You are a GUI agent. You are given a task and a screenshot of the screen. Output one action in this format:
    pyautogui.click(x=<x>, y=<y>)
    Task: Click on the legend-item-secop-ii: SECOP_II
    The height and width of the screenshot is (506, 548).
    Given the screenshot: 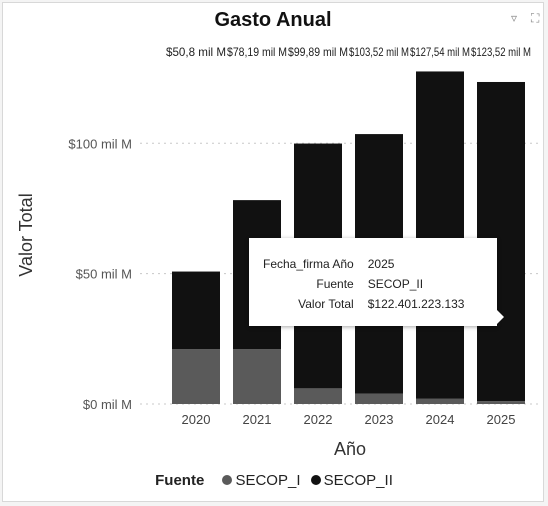 What is the action you would take?
    pyautogui.click(x=351, y=480)
    